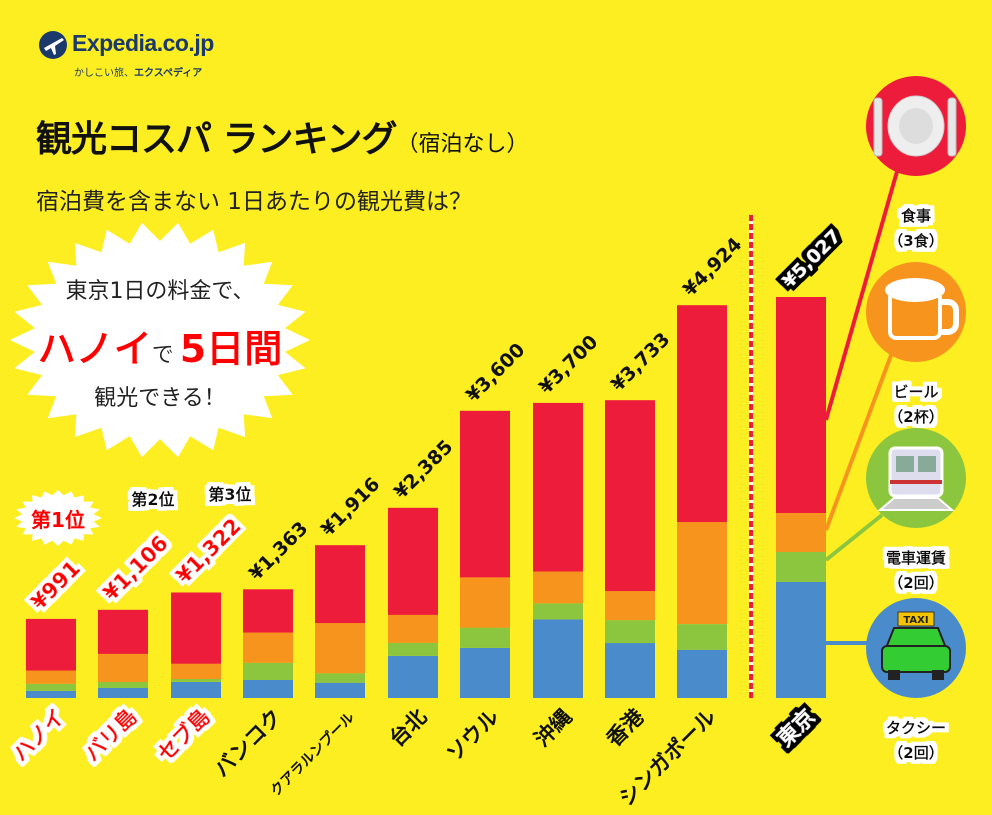 The image size is (992, 815). What do you see at coordinates (916, 645) in the screenshot?
I see `taxi-icon: TAXI` at bounding box center [916, 645].